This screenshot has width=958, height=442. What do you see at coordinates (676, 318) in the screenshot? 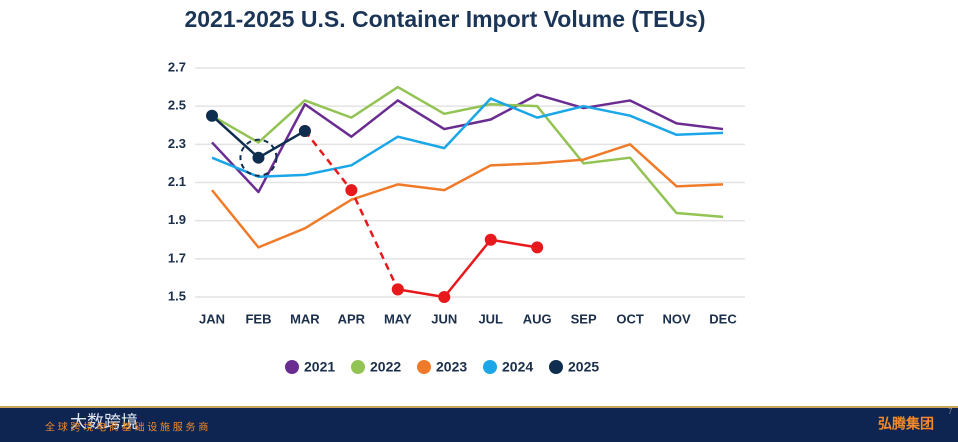
I see `x-tick-label: NOV` at bounding box center [676, 318].